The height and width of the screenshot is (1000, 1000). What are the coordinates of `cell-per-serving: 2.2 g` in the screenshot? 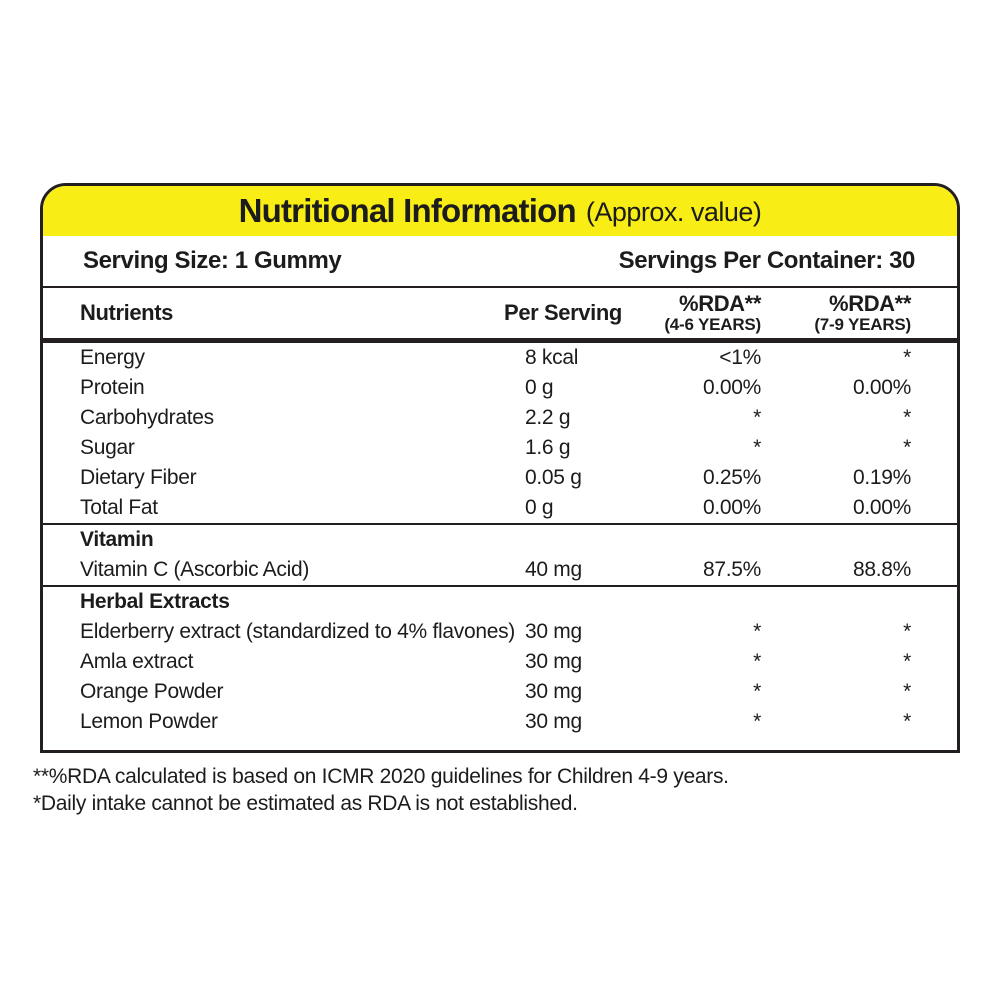 It's located at (548, 417).